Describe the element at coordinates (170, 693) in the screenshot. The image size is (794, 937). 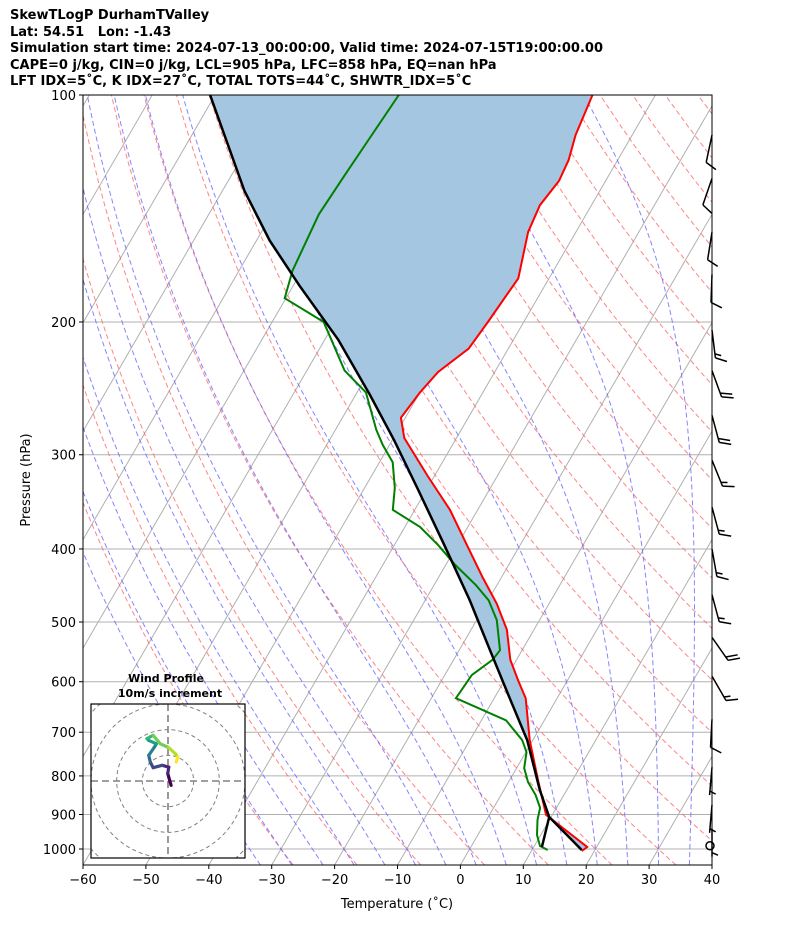
I see `hodograph-subtitle: 10m/s increment` at that location.